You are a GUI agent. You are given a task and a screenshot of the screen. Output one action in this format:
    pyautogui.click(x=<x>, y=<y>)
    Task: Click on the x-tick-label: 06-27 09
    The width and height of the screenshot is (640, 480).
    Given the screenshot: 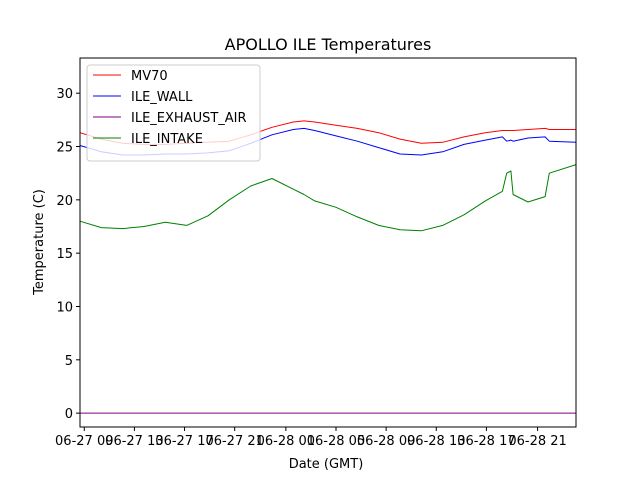 What is the action you would take?
    pyautogui.click(x=84, y=441)
    